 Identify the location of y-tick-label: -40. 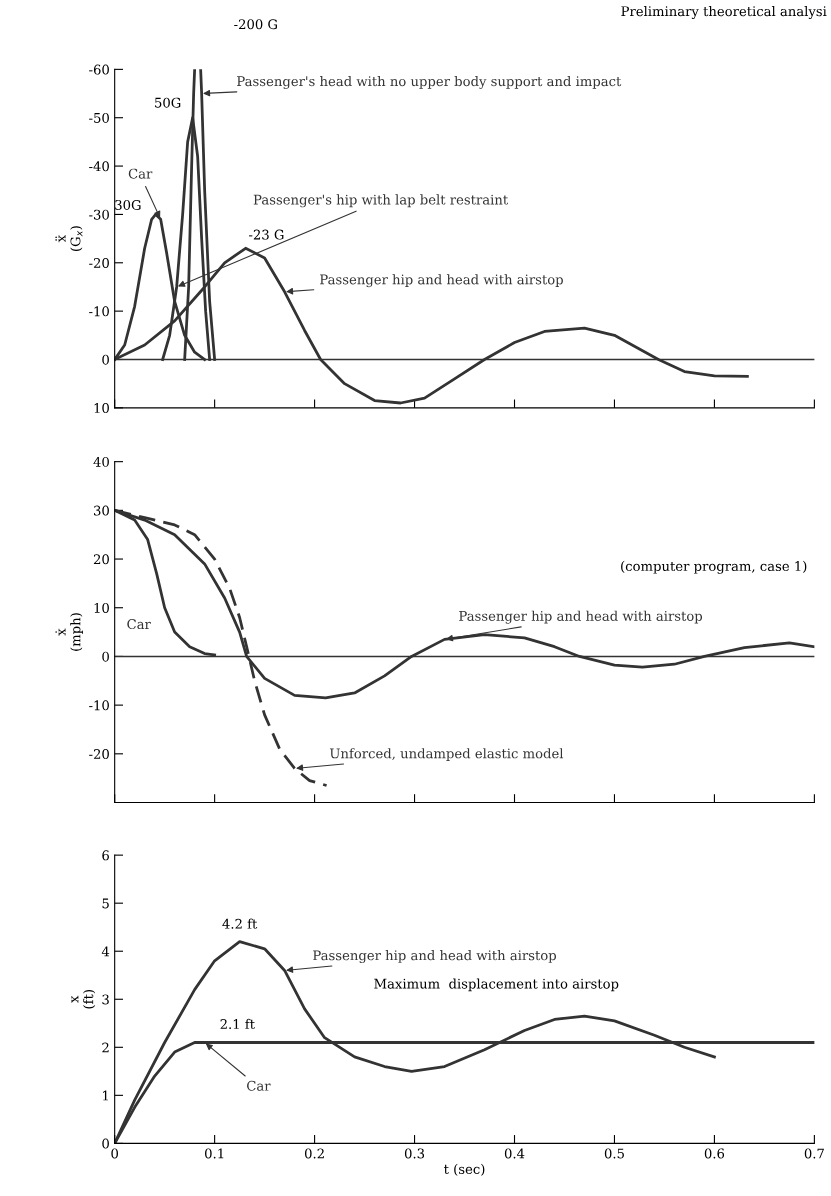
(99, 166).